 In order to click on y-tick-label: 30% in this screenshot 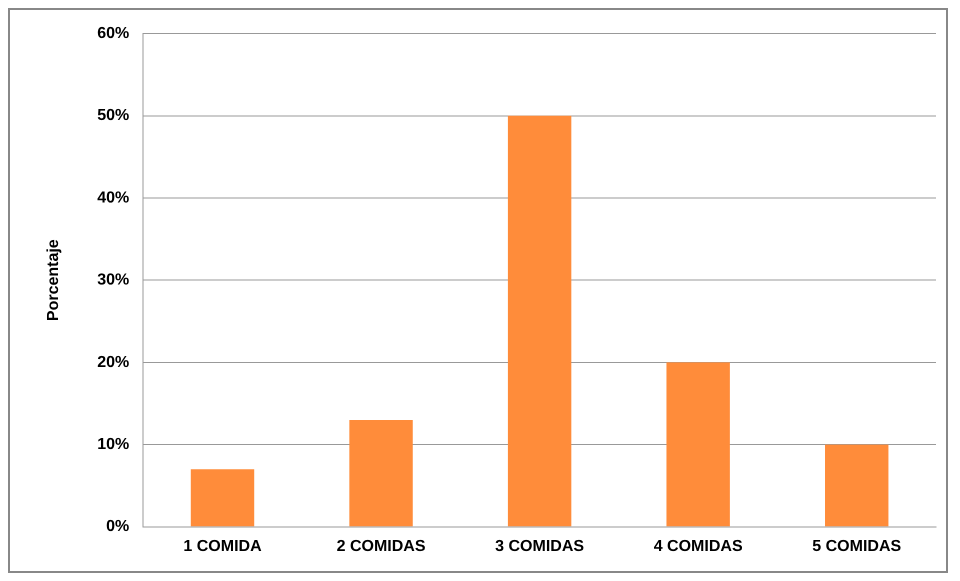, I will do `click(113, 280)`.